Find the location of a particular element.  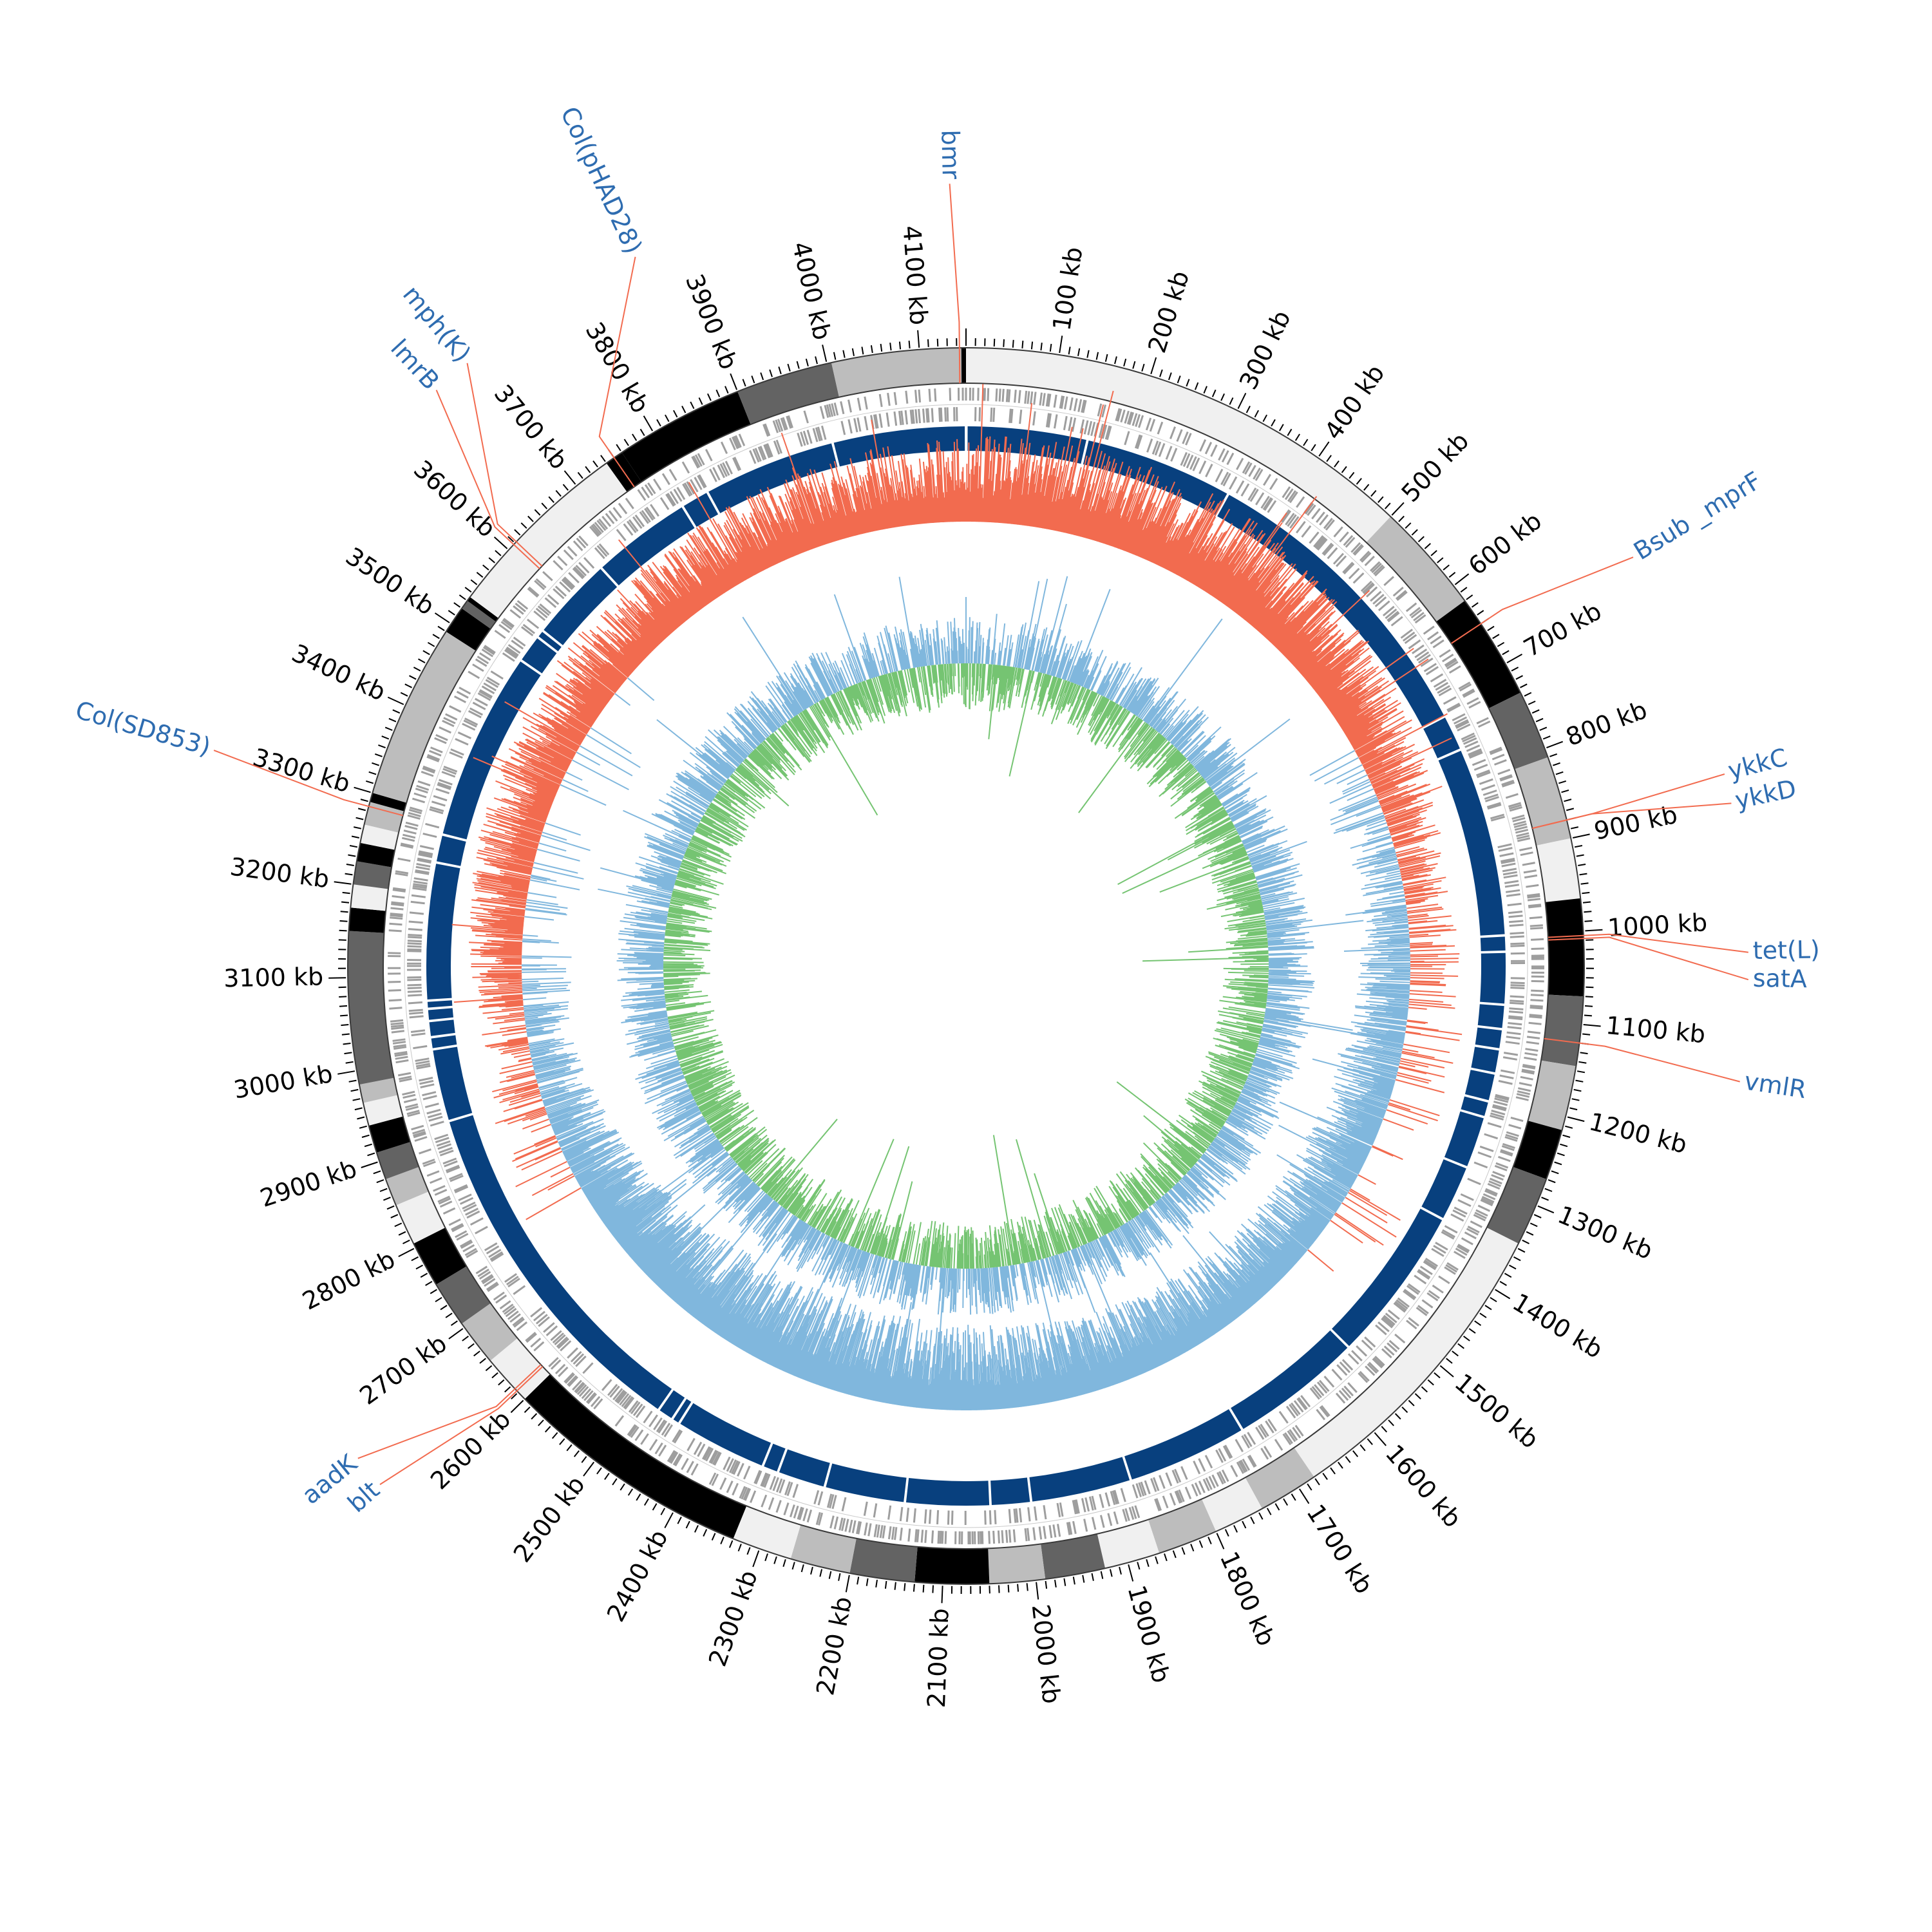

tick-label: 2400 kb is located at coordinates (637, 1576).